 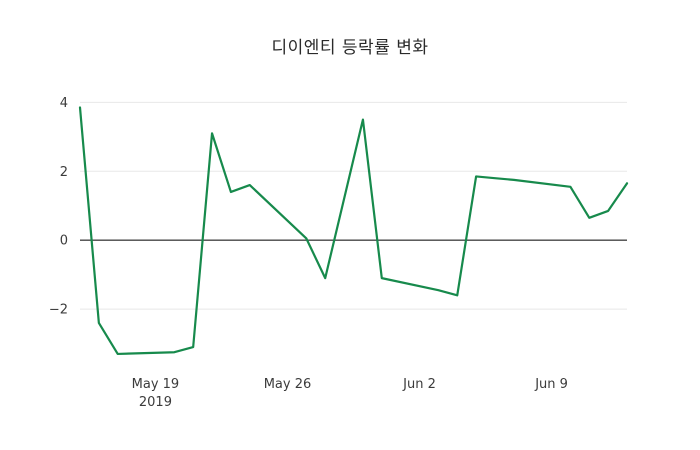 What do you see at coordinates (64, 103) in the screenshot?
I see `y-tick-label: 4` at bounding box center [64, 103].